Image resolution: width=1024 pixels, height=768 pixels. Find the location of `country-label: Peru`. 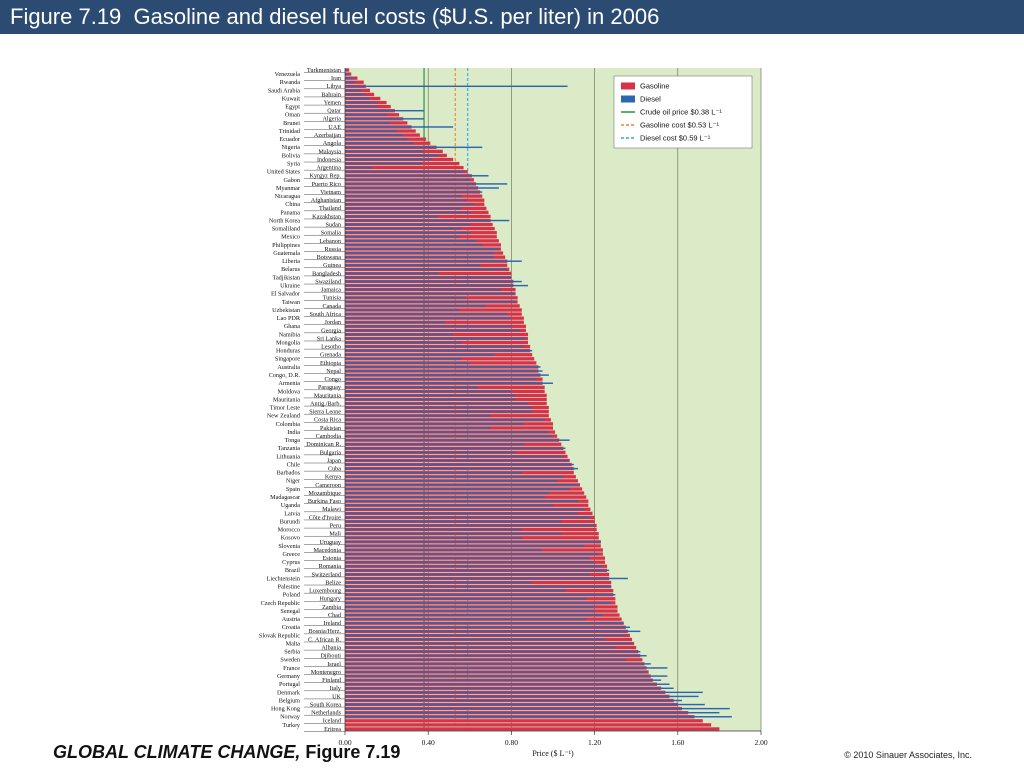

country-label: Peru is located at coordinates (335, 525).